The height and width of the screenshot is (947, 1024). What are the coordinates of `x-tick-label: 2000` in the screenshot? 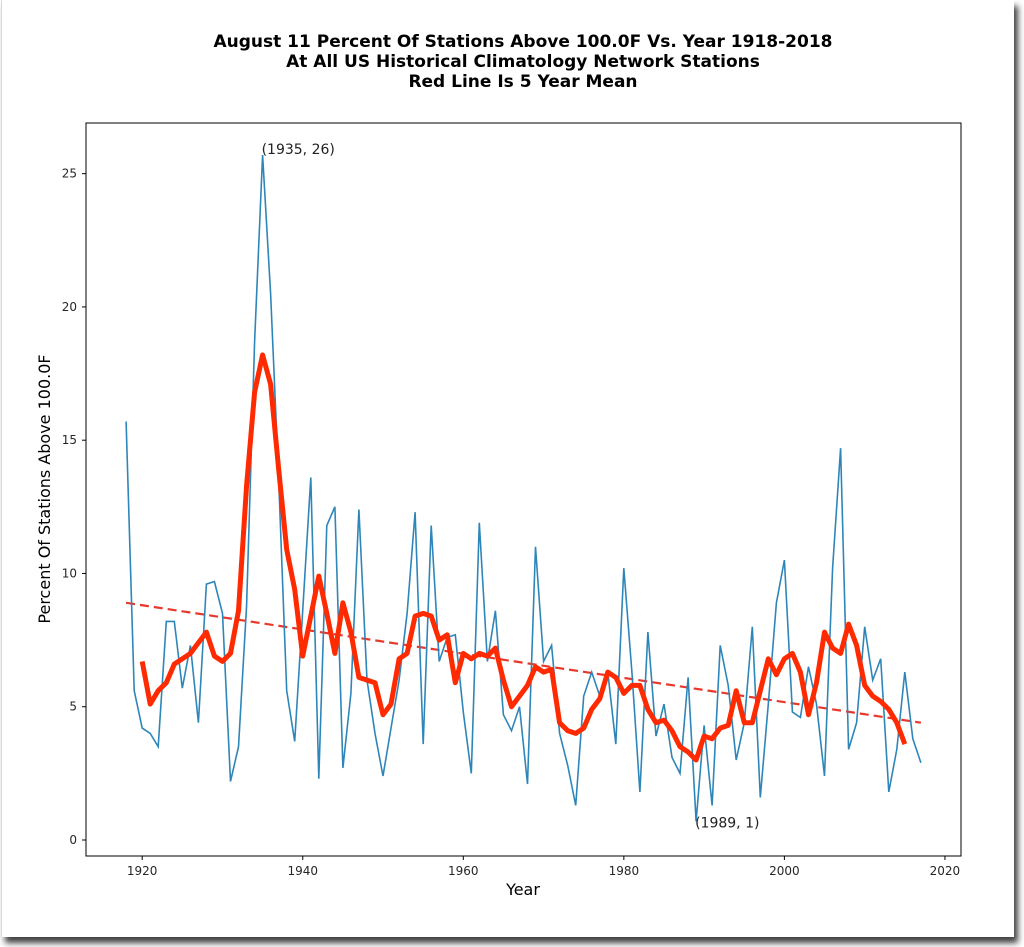 It's located at (784, 871).